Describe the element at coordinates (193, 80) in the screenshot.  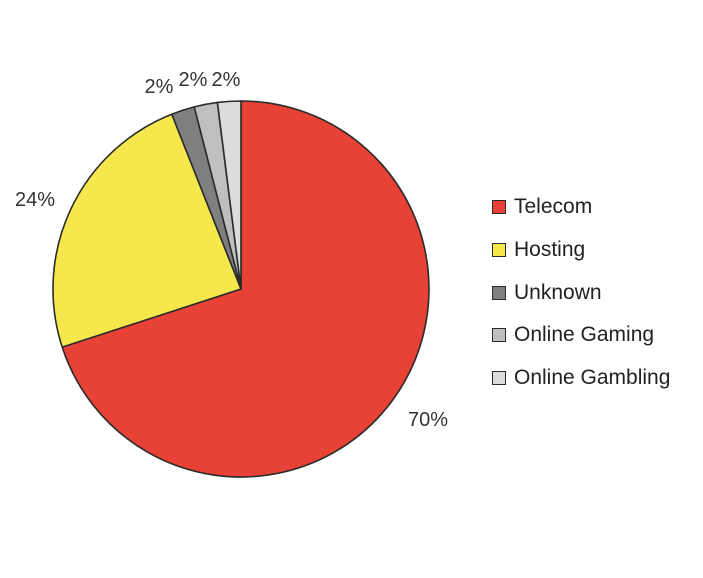
I see `data-label-online-gaming: 2%` at that location.